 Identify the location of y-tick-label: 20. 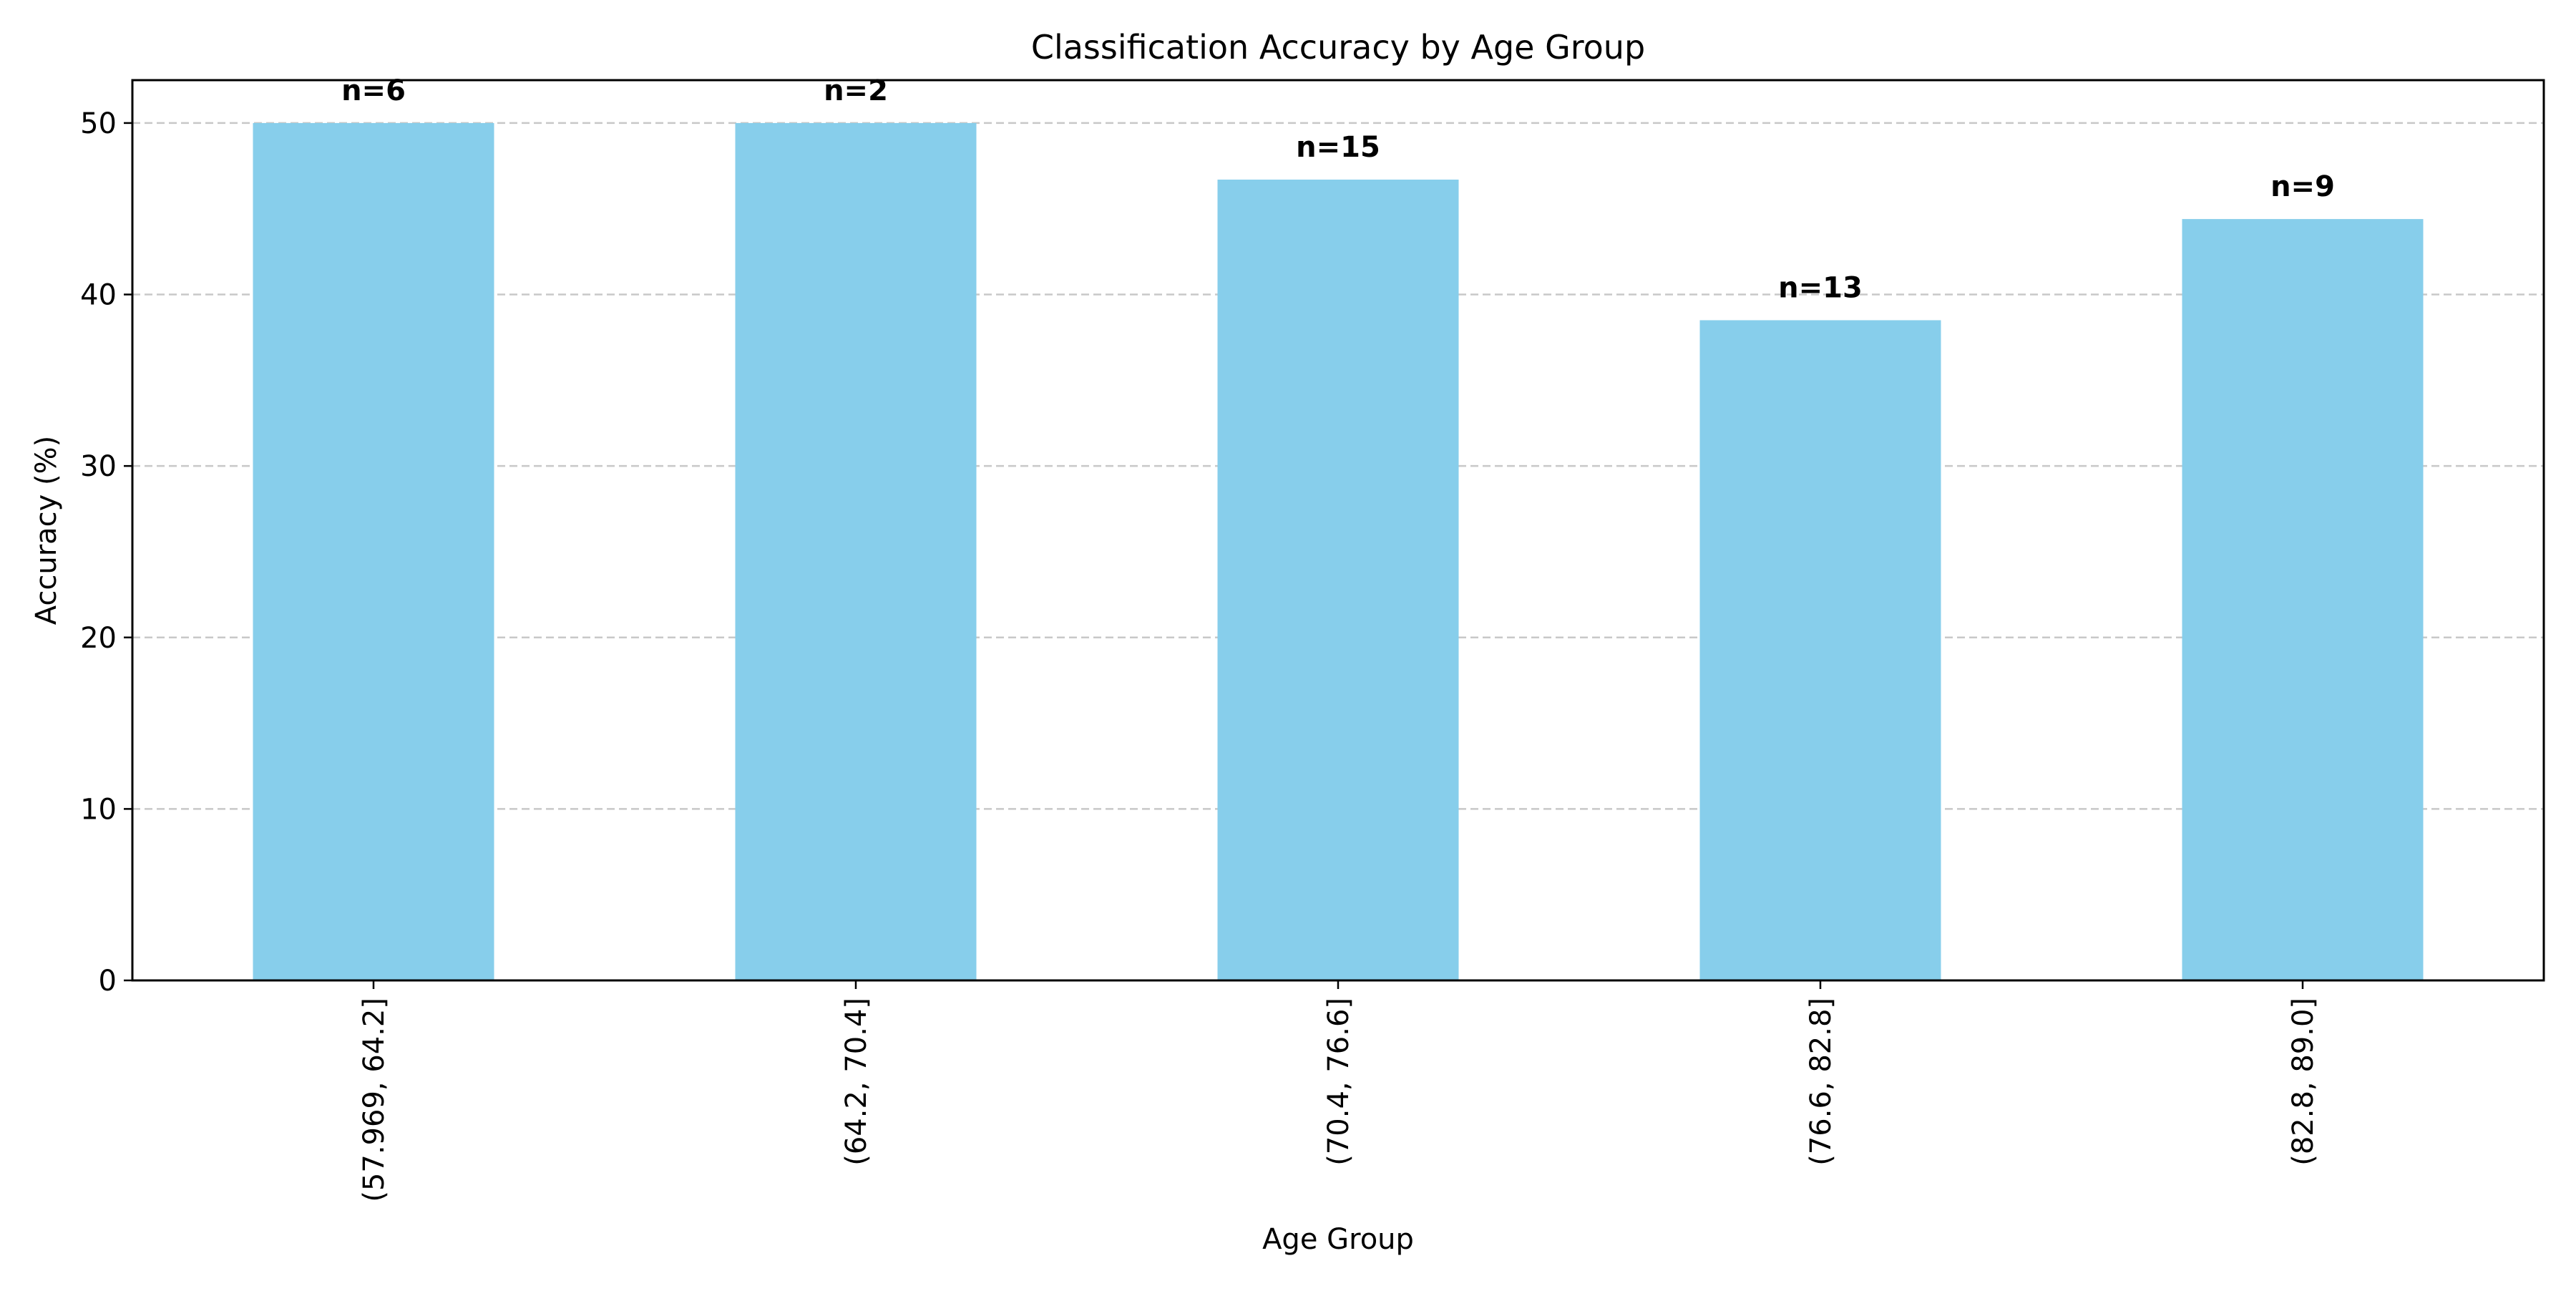
(98, 638).